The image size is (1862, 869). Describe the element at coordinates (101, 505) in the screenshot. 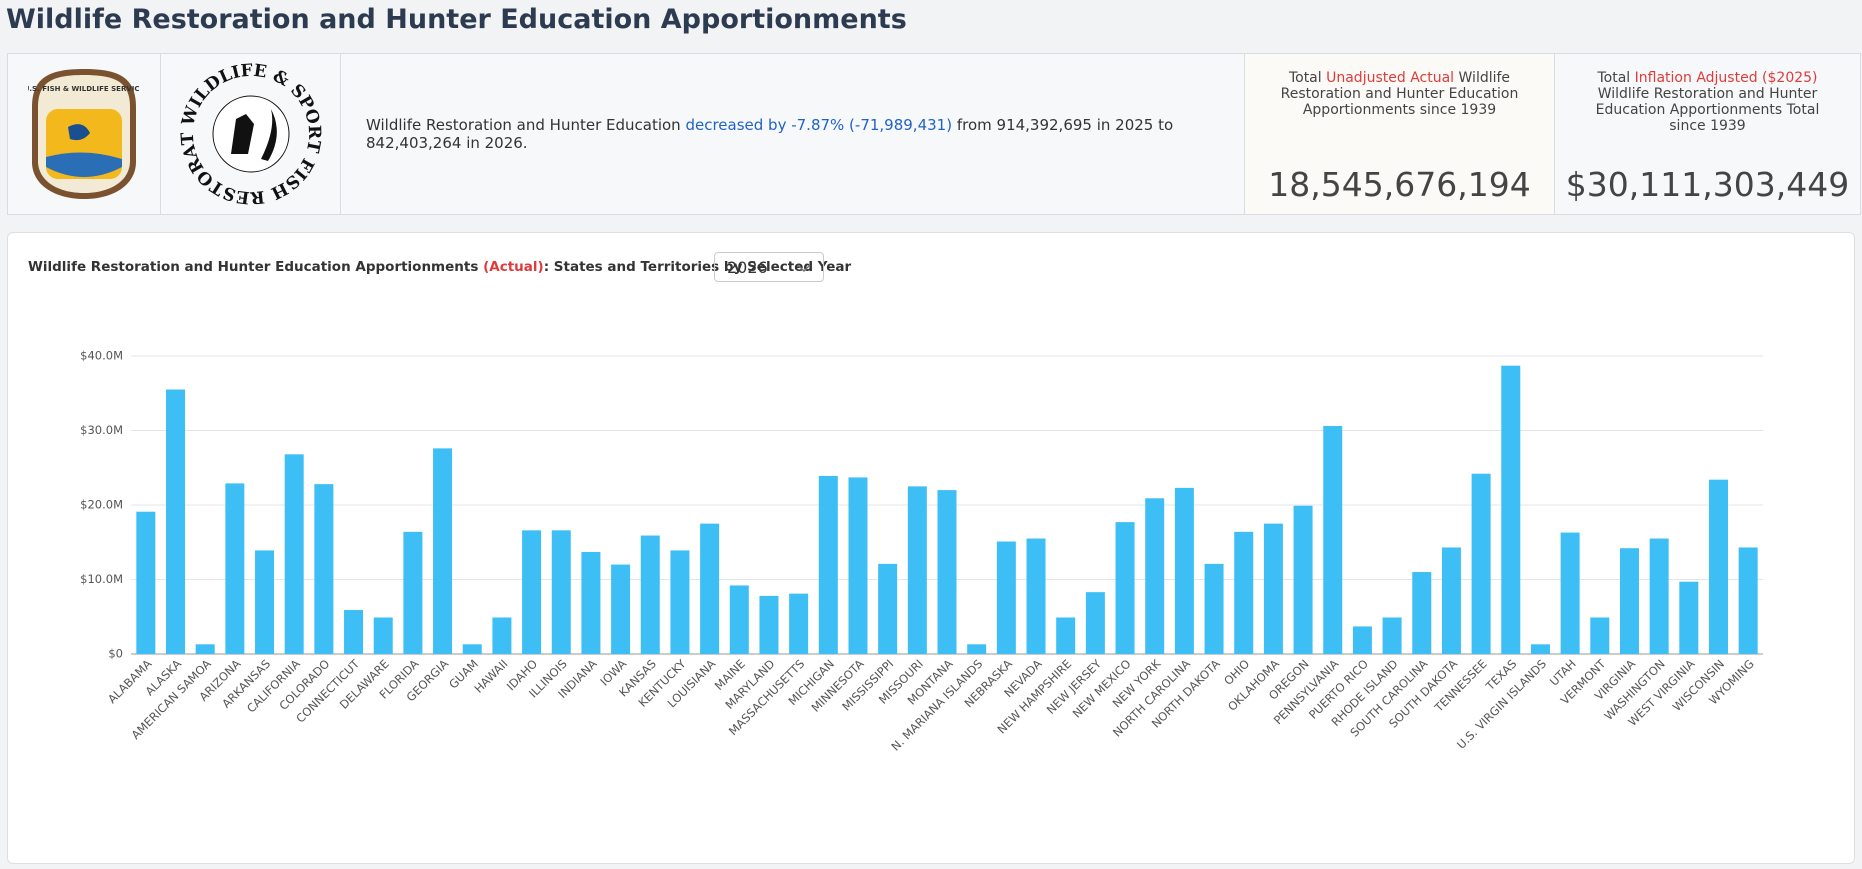

I see `y-tick-label: $20.0M` at that location.